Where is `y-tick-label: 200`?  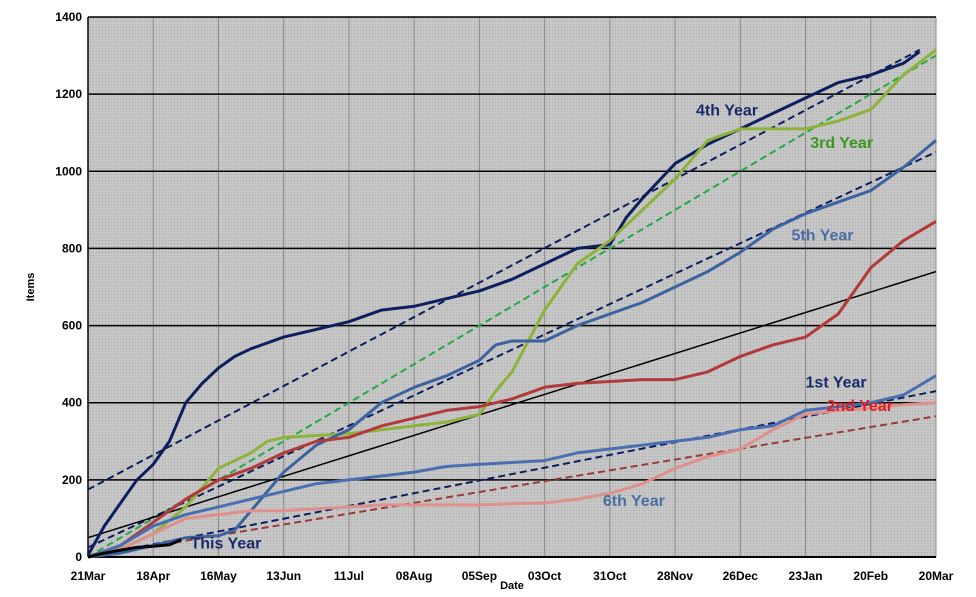 y-tick-label: 200 is located at coordinates (72, 480).